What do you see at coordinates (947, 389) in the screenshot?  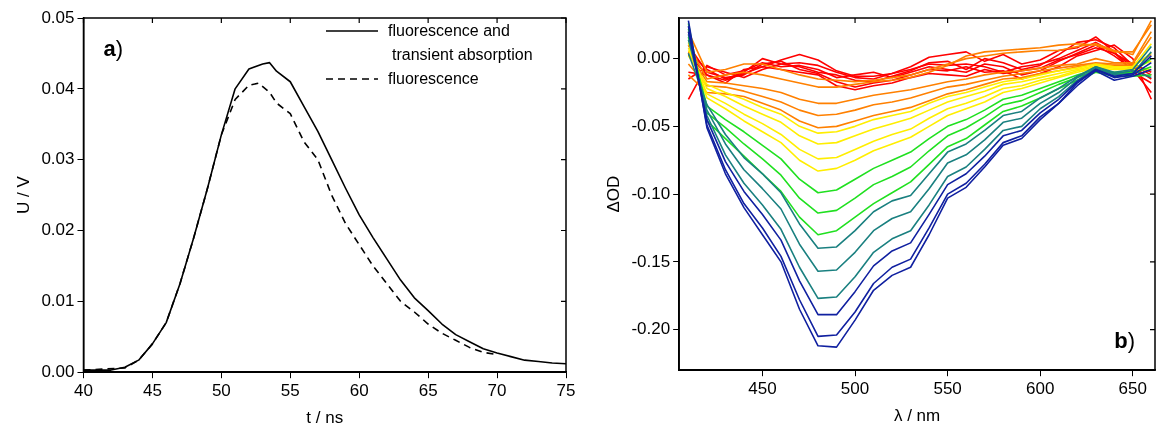 I see `x-tick-label: 550` at bounding box center [947, 389].